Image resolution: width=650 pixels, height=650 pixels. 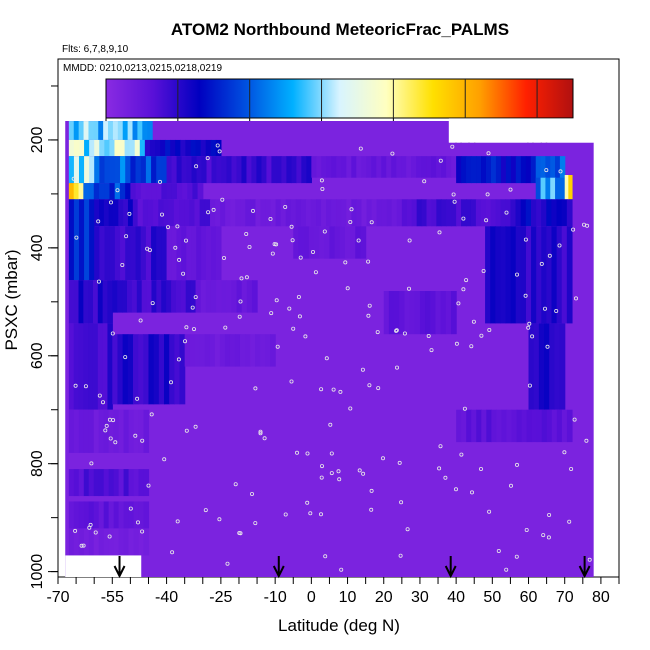 What do you see at coordinates (37, 572) in the screenshot?
I see `y-tick-label: 1000` at bounding box center [37, 572].